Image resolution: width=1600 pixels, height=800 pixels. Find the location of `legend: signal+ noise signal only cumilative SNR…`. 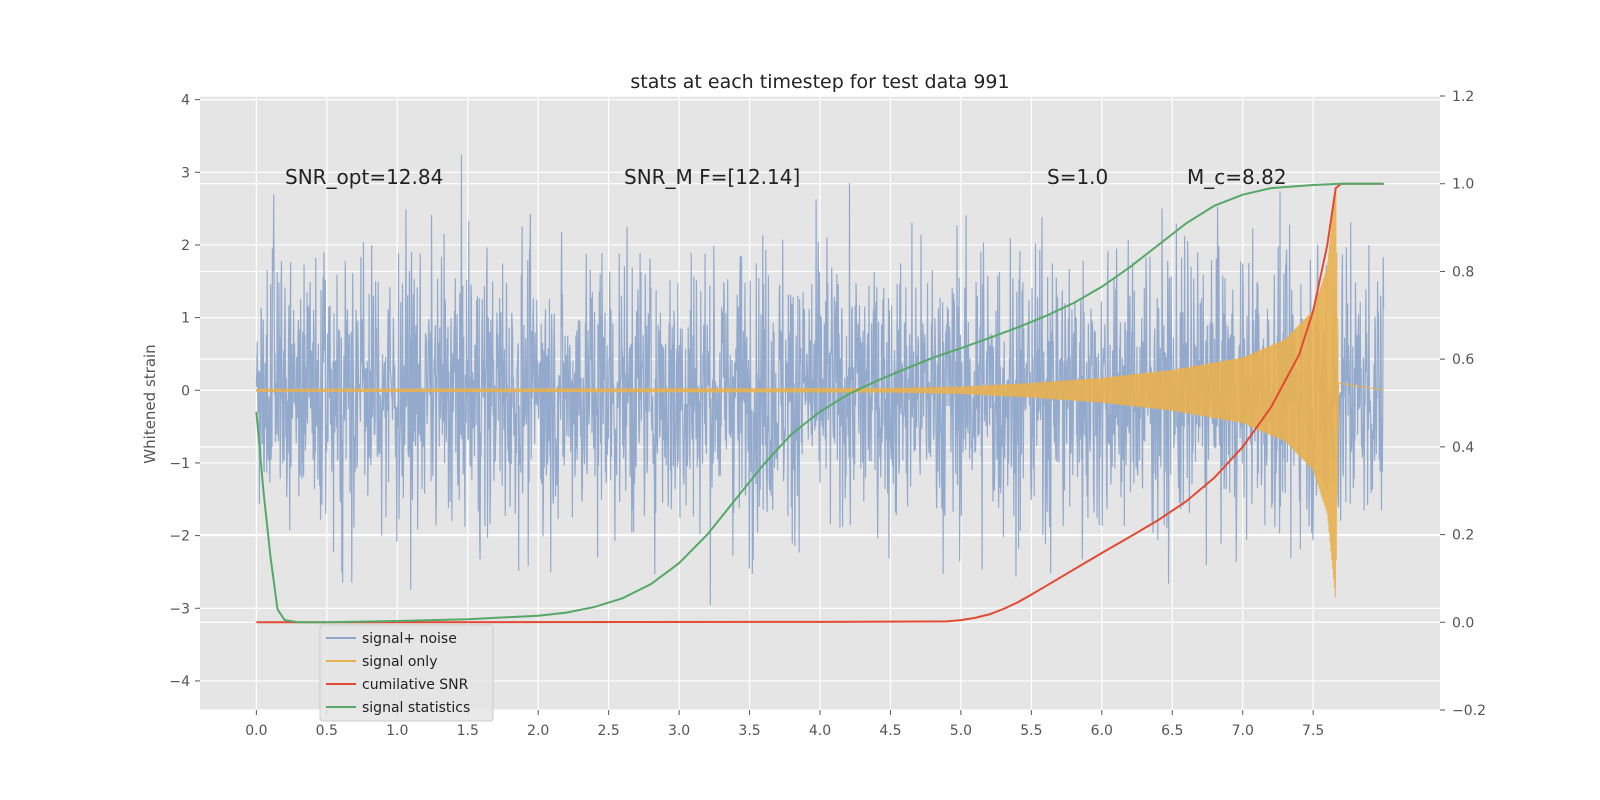

legend: signal+ noise signal only cumilative SNR… is located at coordinates (406, 673).